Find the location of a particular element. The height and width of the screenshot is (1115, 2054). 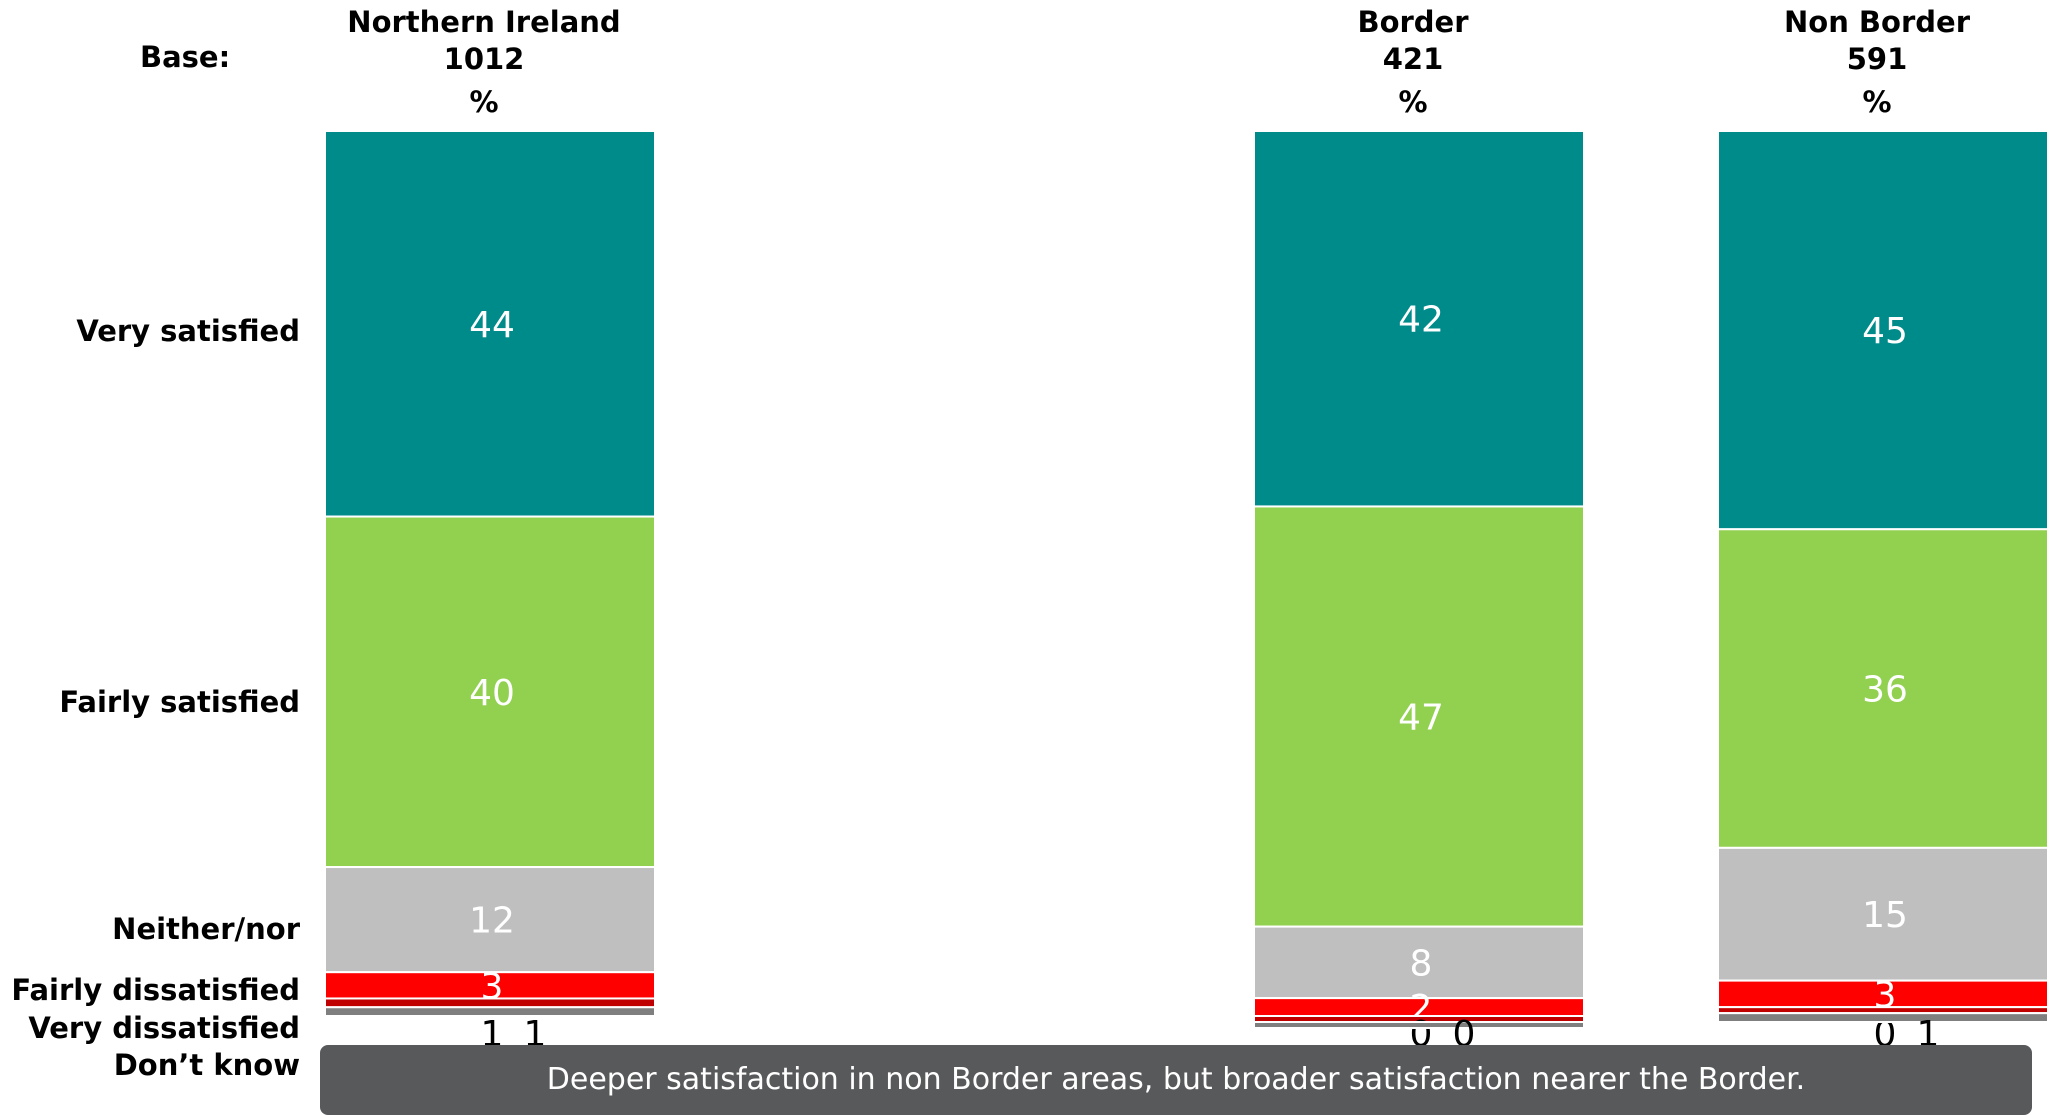

bar-non-border-neither-nor is located at coordinates (1883, 914).